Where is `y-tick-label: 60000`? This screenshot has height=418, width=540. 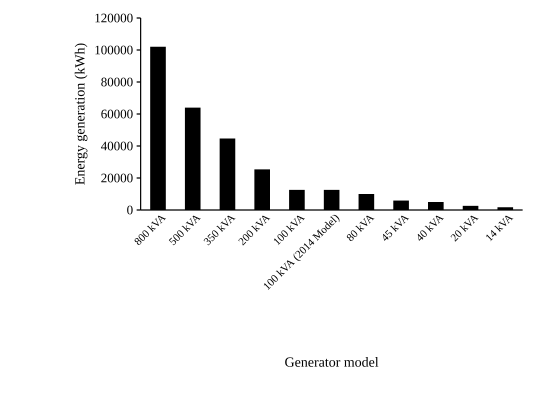 y-tick-label: 60000 is located at coordinates (117, 114).